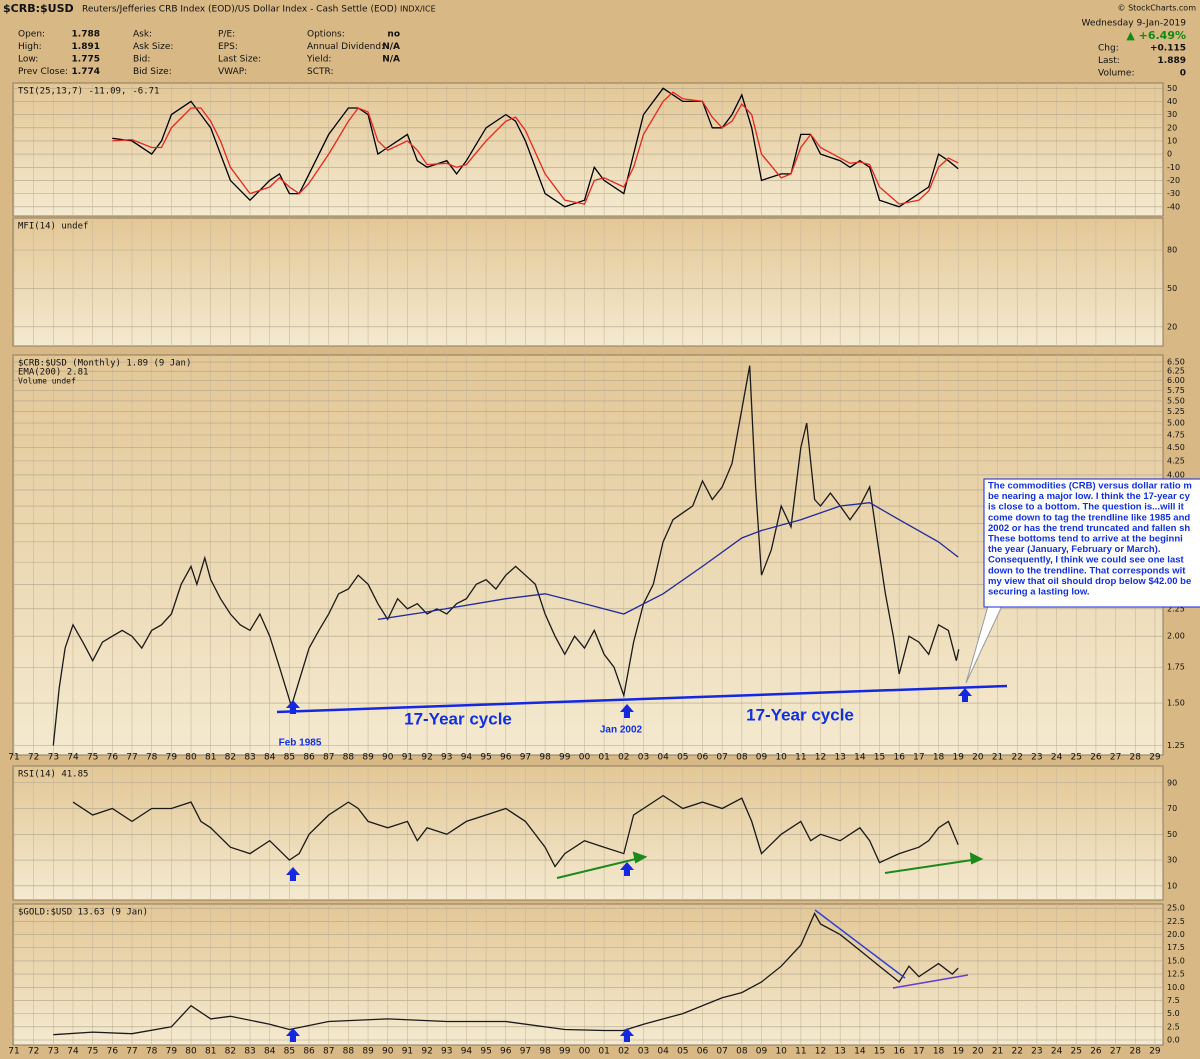 The height and width of the screenshot is (1059, 1200). I want to click on x-tick-label: 83, so click(249, 758).